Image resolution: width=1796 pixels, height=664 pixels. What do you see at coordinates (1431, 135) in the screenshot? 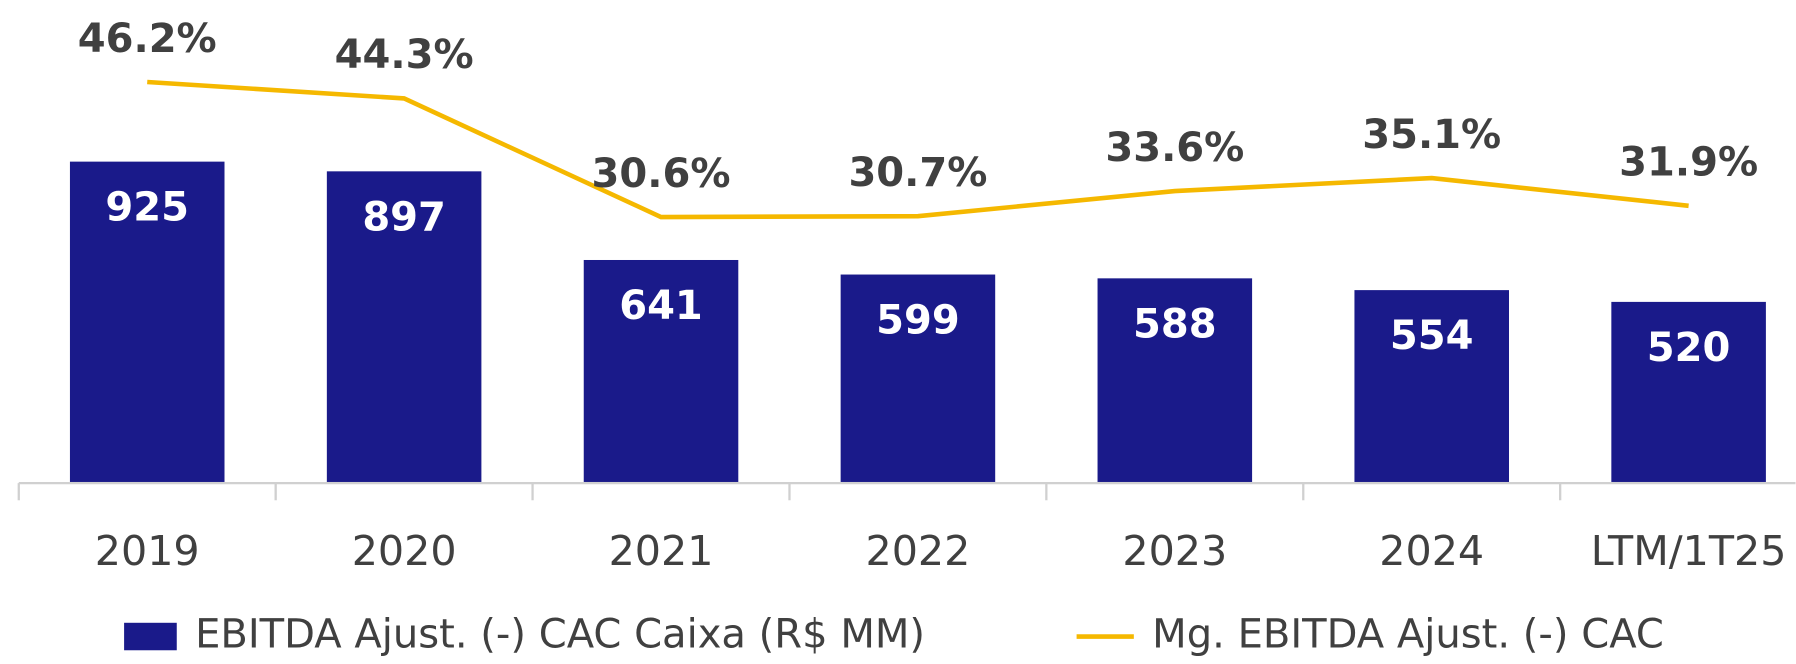
I see `line-label: 35.1%` at bounding box center [1431, 135].